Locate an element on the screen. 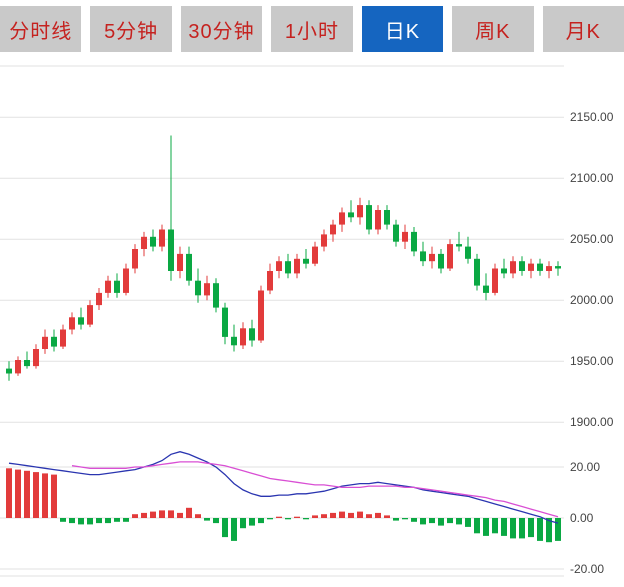 The width and height of the screenshot is (624, 587). y-tick-label: 2150.00 is located at coordinates (592, 117).